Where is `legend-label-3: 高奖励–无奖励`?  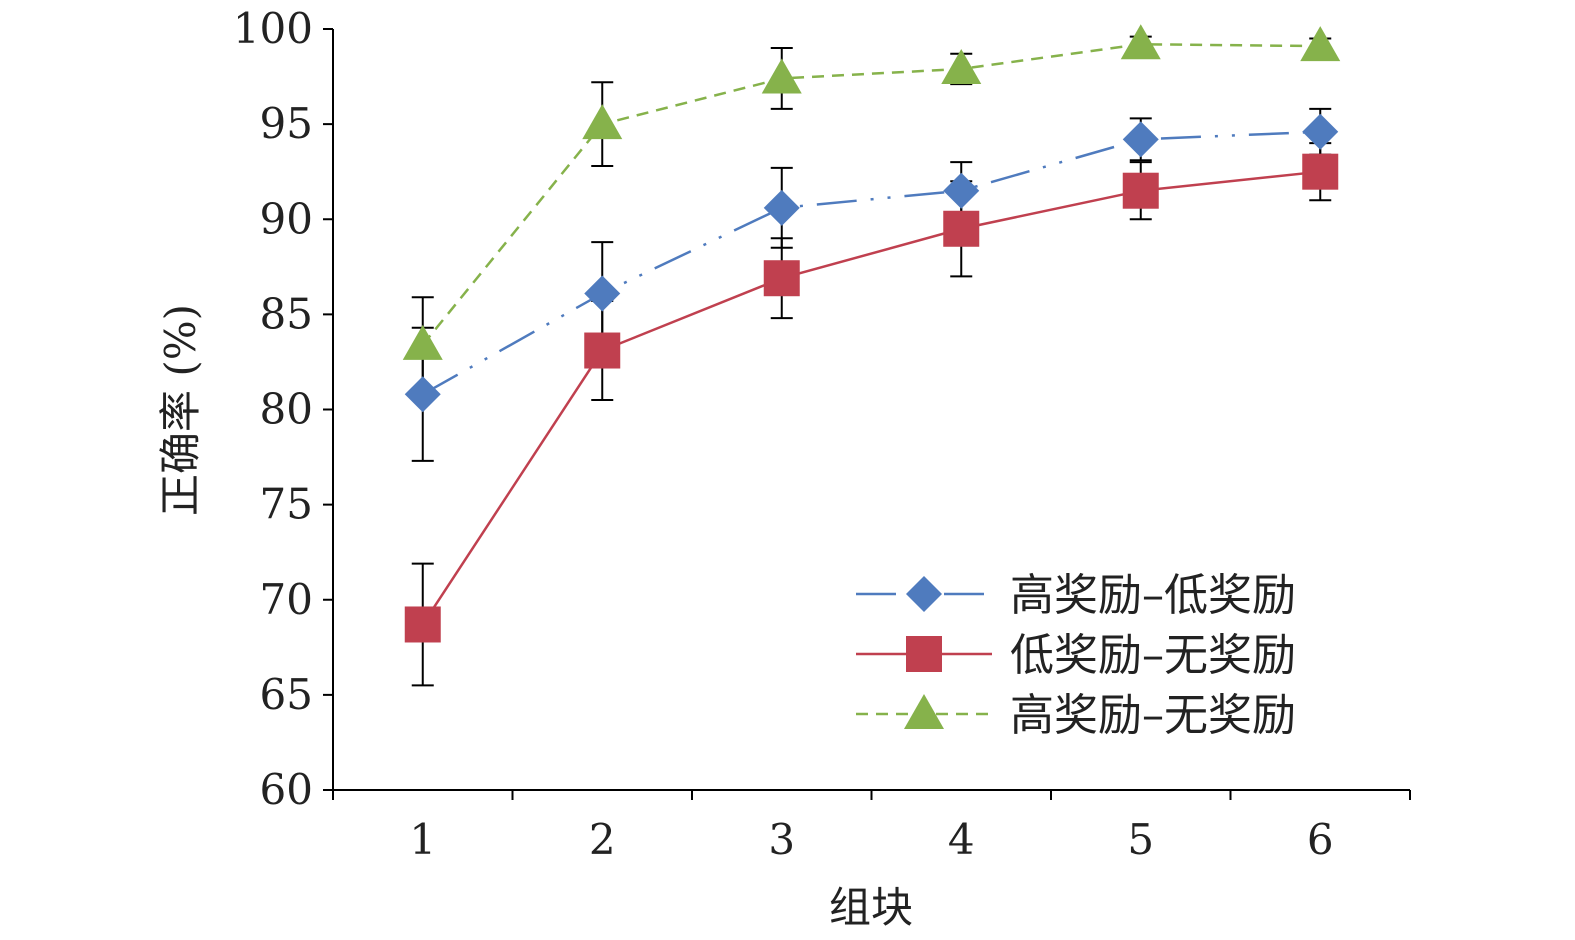
legend-label-3: 高奖励–无奖励 is located at coordinates (1153, 715).